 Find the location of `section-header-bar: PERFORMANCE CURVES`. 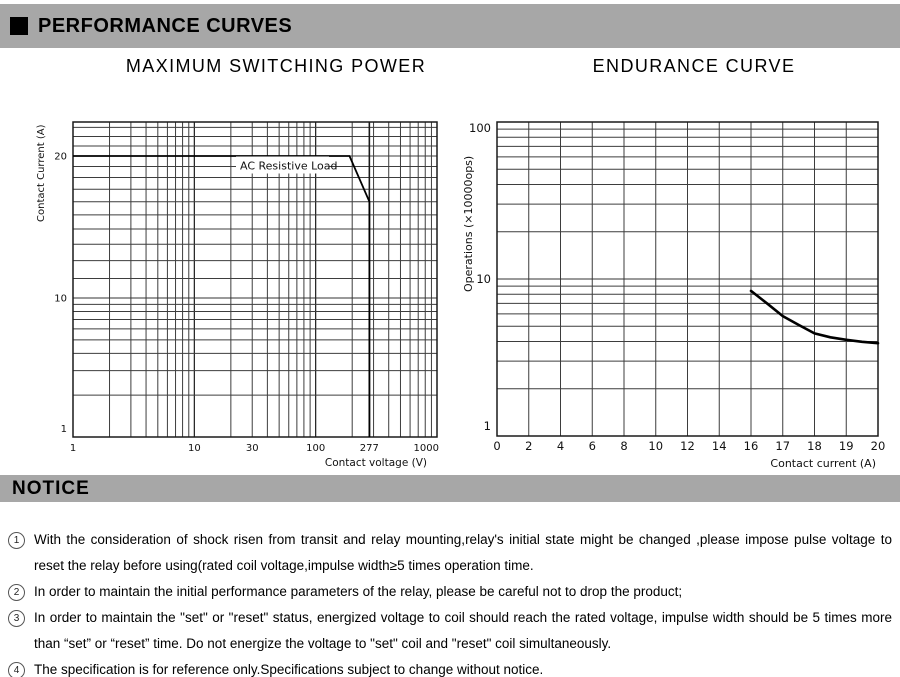

section-header-bar: PERFORMANCE CURVES is located at coordinates (450, 26).